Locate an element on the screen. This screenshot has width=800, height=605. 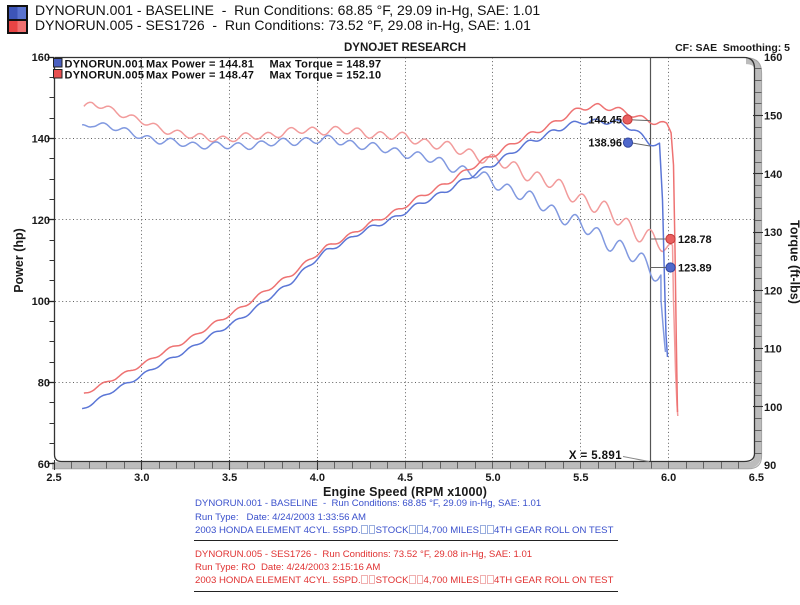
svg-text: CF: SAE Smoothing: 5 is located at coordinates (732, 48).